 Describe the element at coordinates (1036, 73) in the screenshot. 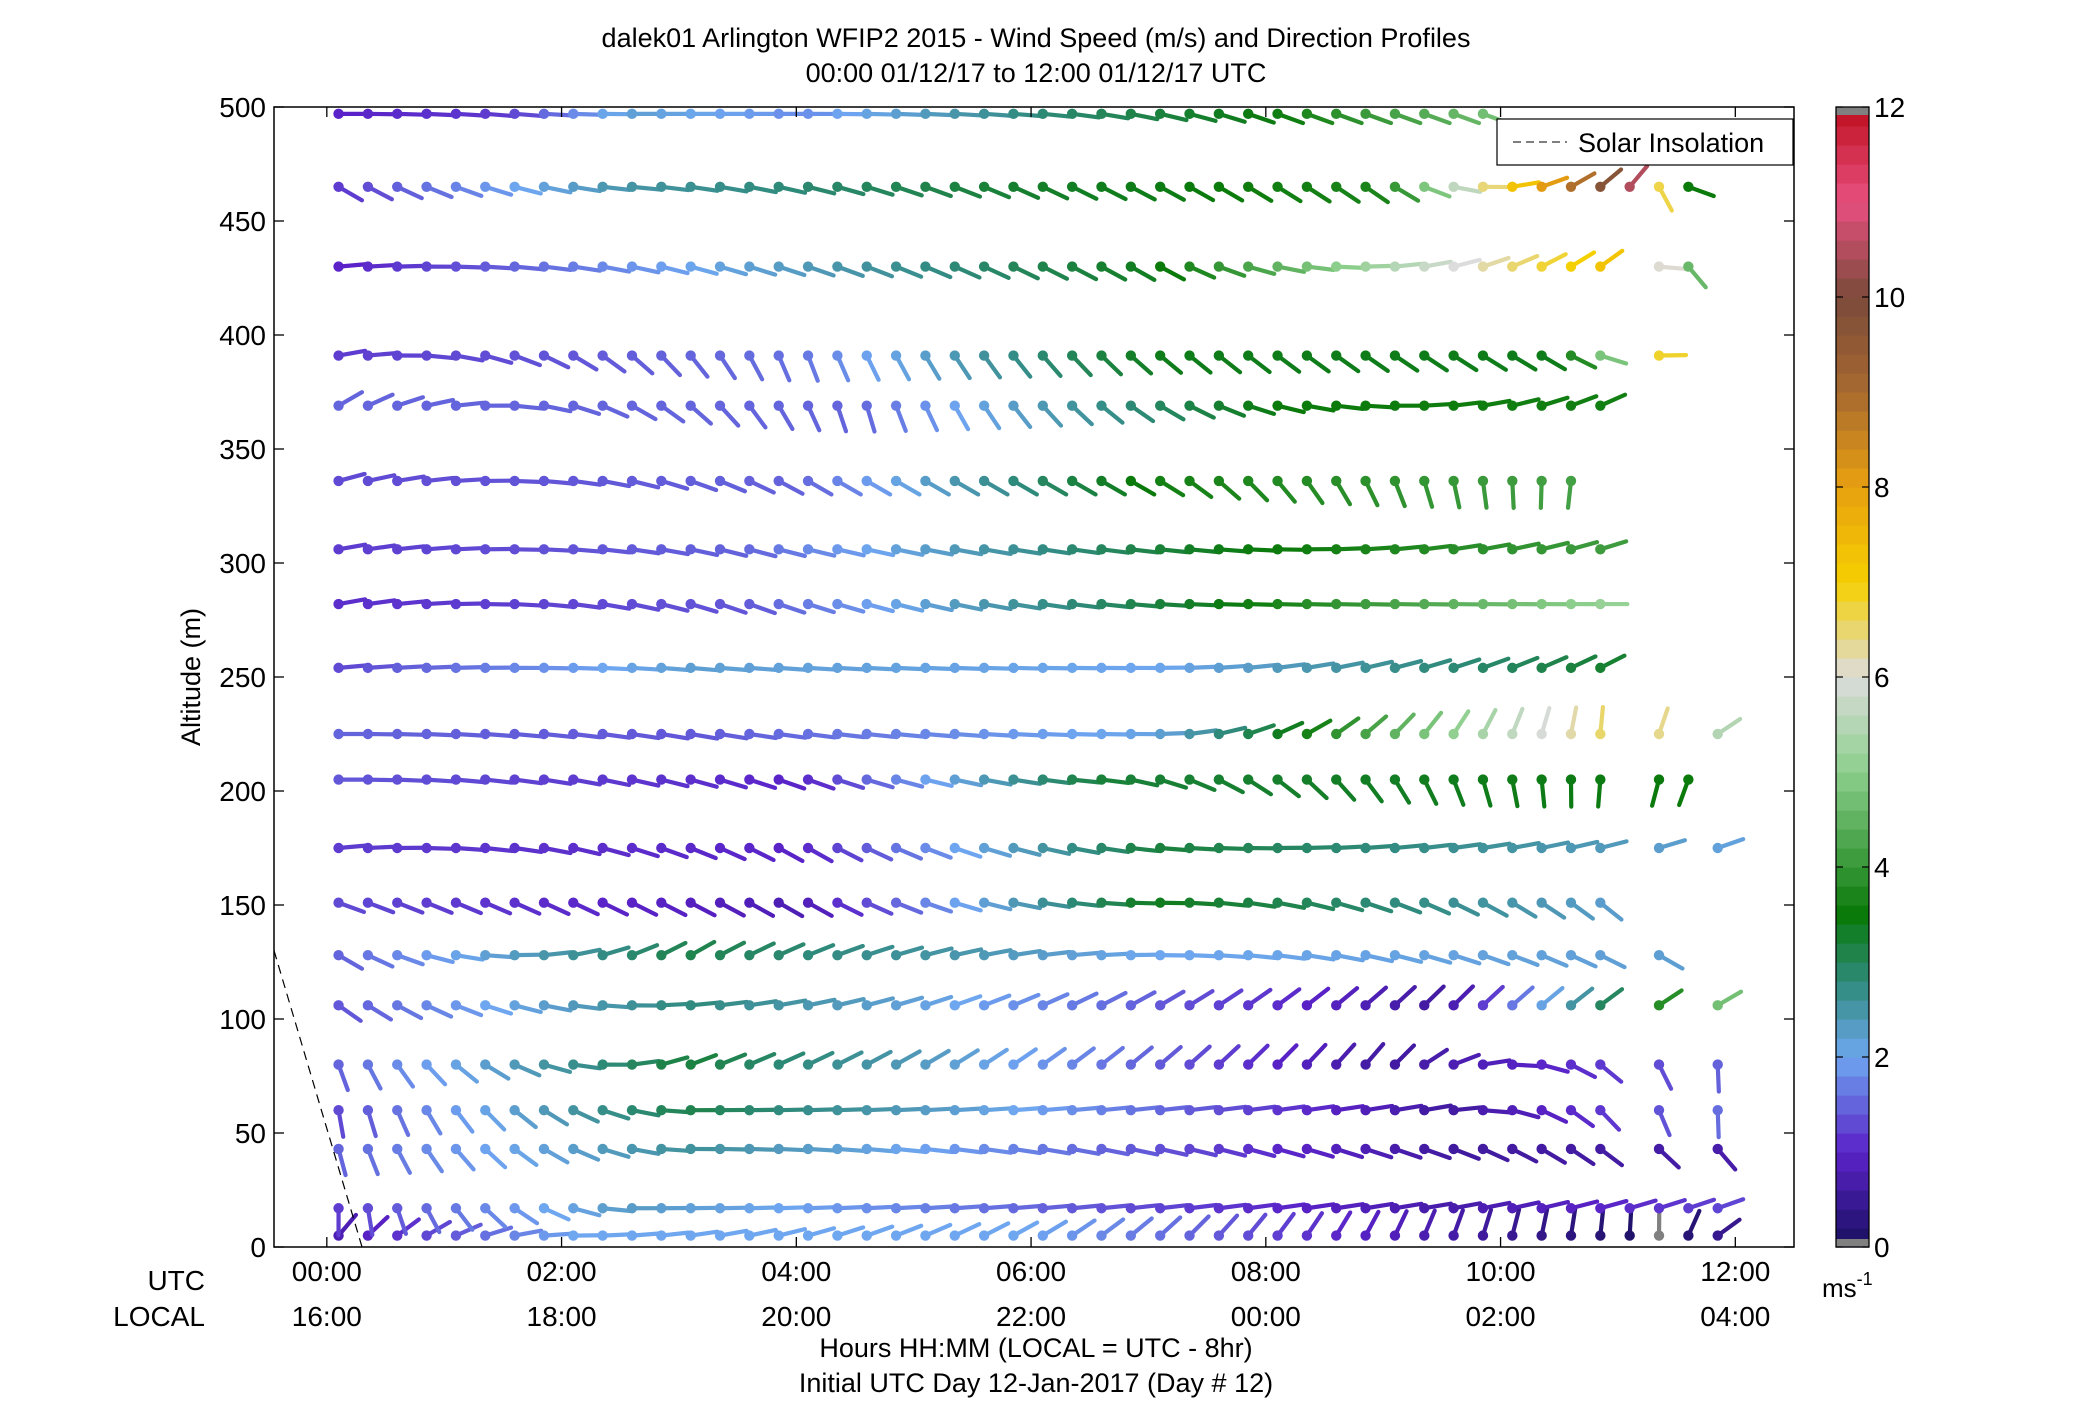

I see `chart-subtitle: 00:00 01/12/17 to 12:00 01/12/17 UTC` at that location.